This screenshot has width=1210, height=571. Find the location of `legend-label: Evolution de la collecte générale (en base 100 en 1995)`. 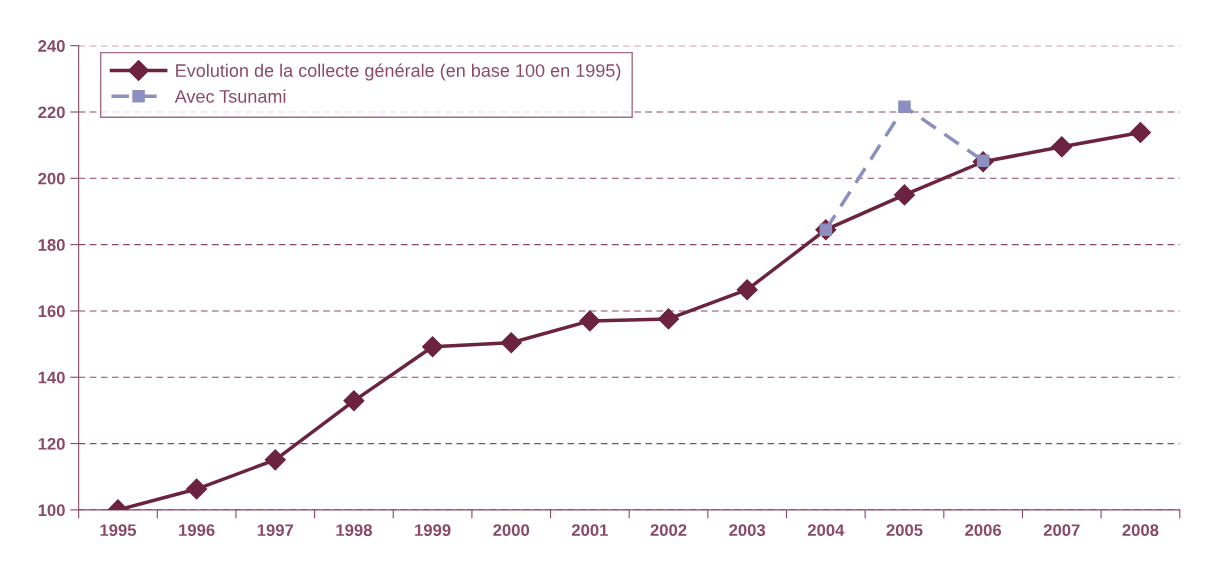

legend-label: Evolution de la collecte générale (en base 100 en 1995) is located at coordinates (398, 72).